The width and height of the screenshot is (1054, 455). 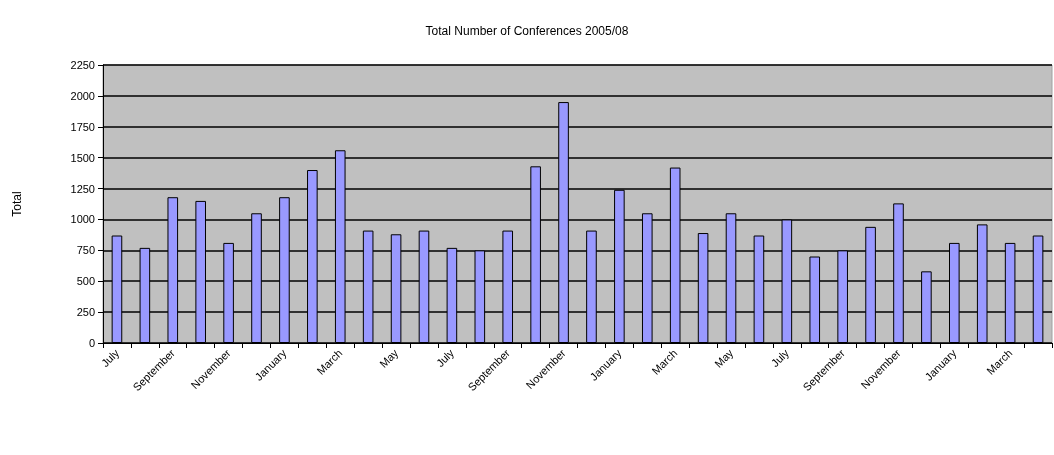 I want to click on y-tick-label: 1750, so click(x=82, y=126).